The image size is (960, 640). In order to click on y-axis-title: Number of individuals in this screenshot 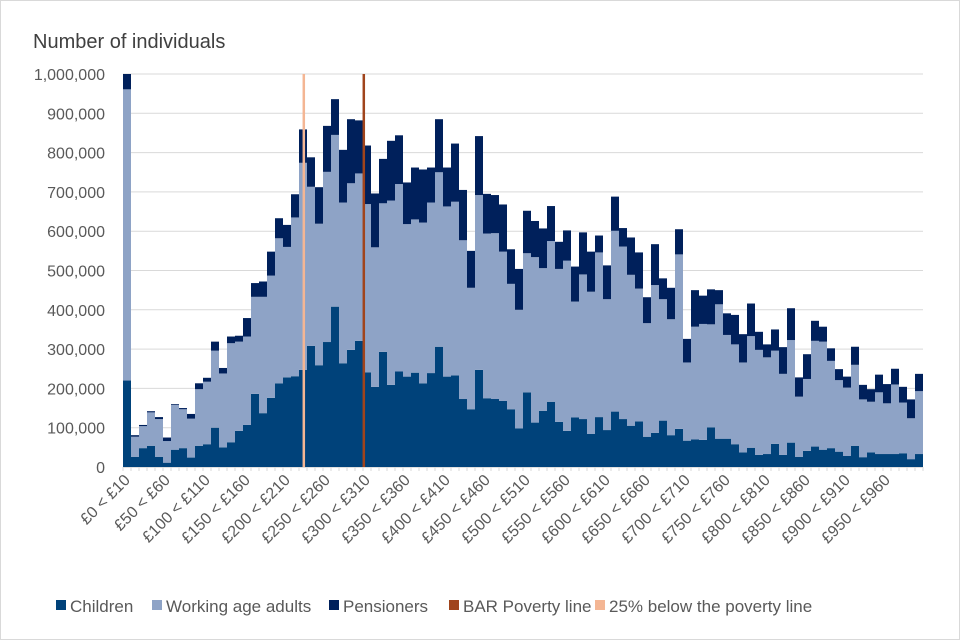, I will do `click(129, 42)`.